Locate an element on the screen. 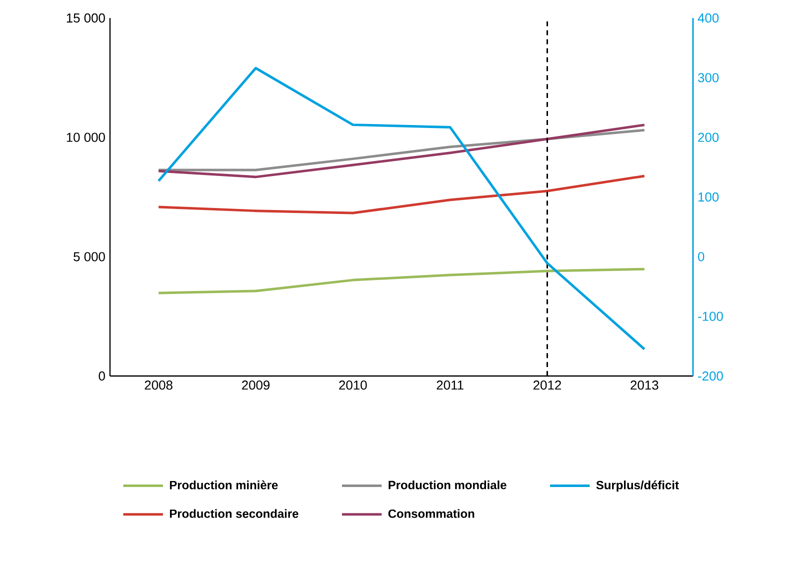 This screenshot has width=786, height=571. y-tick-label: 15 000 is located at coordinates (85, 18).